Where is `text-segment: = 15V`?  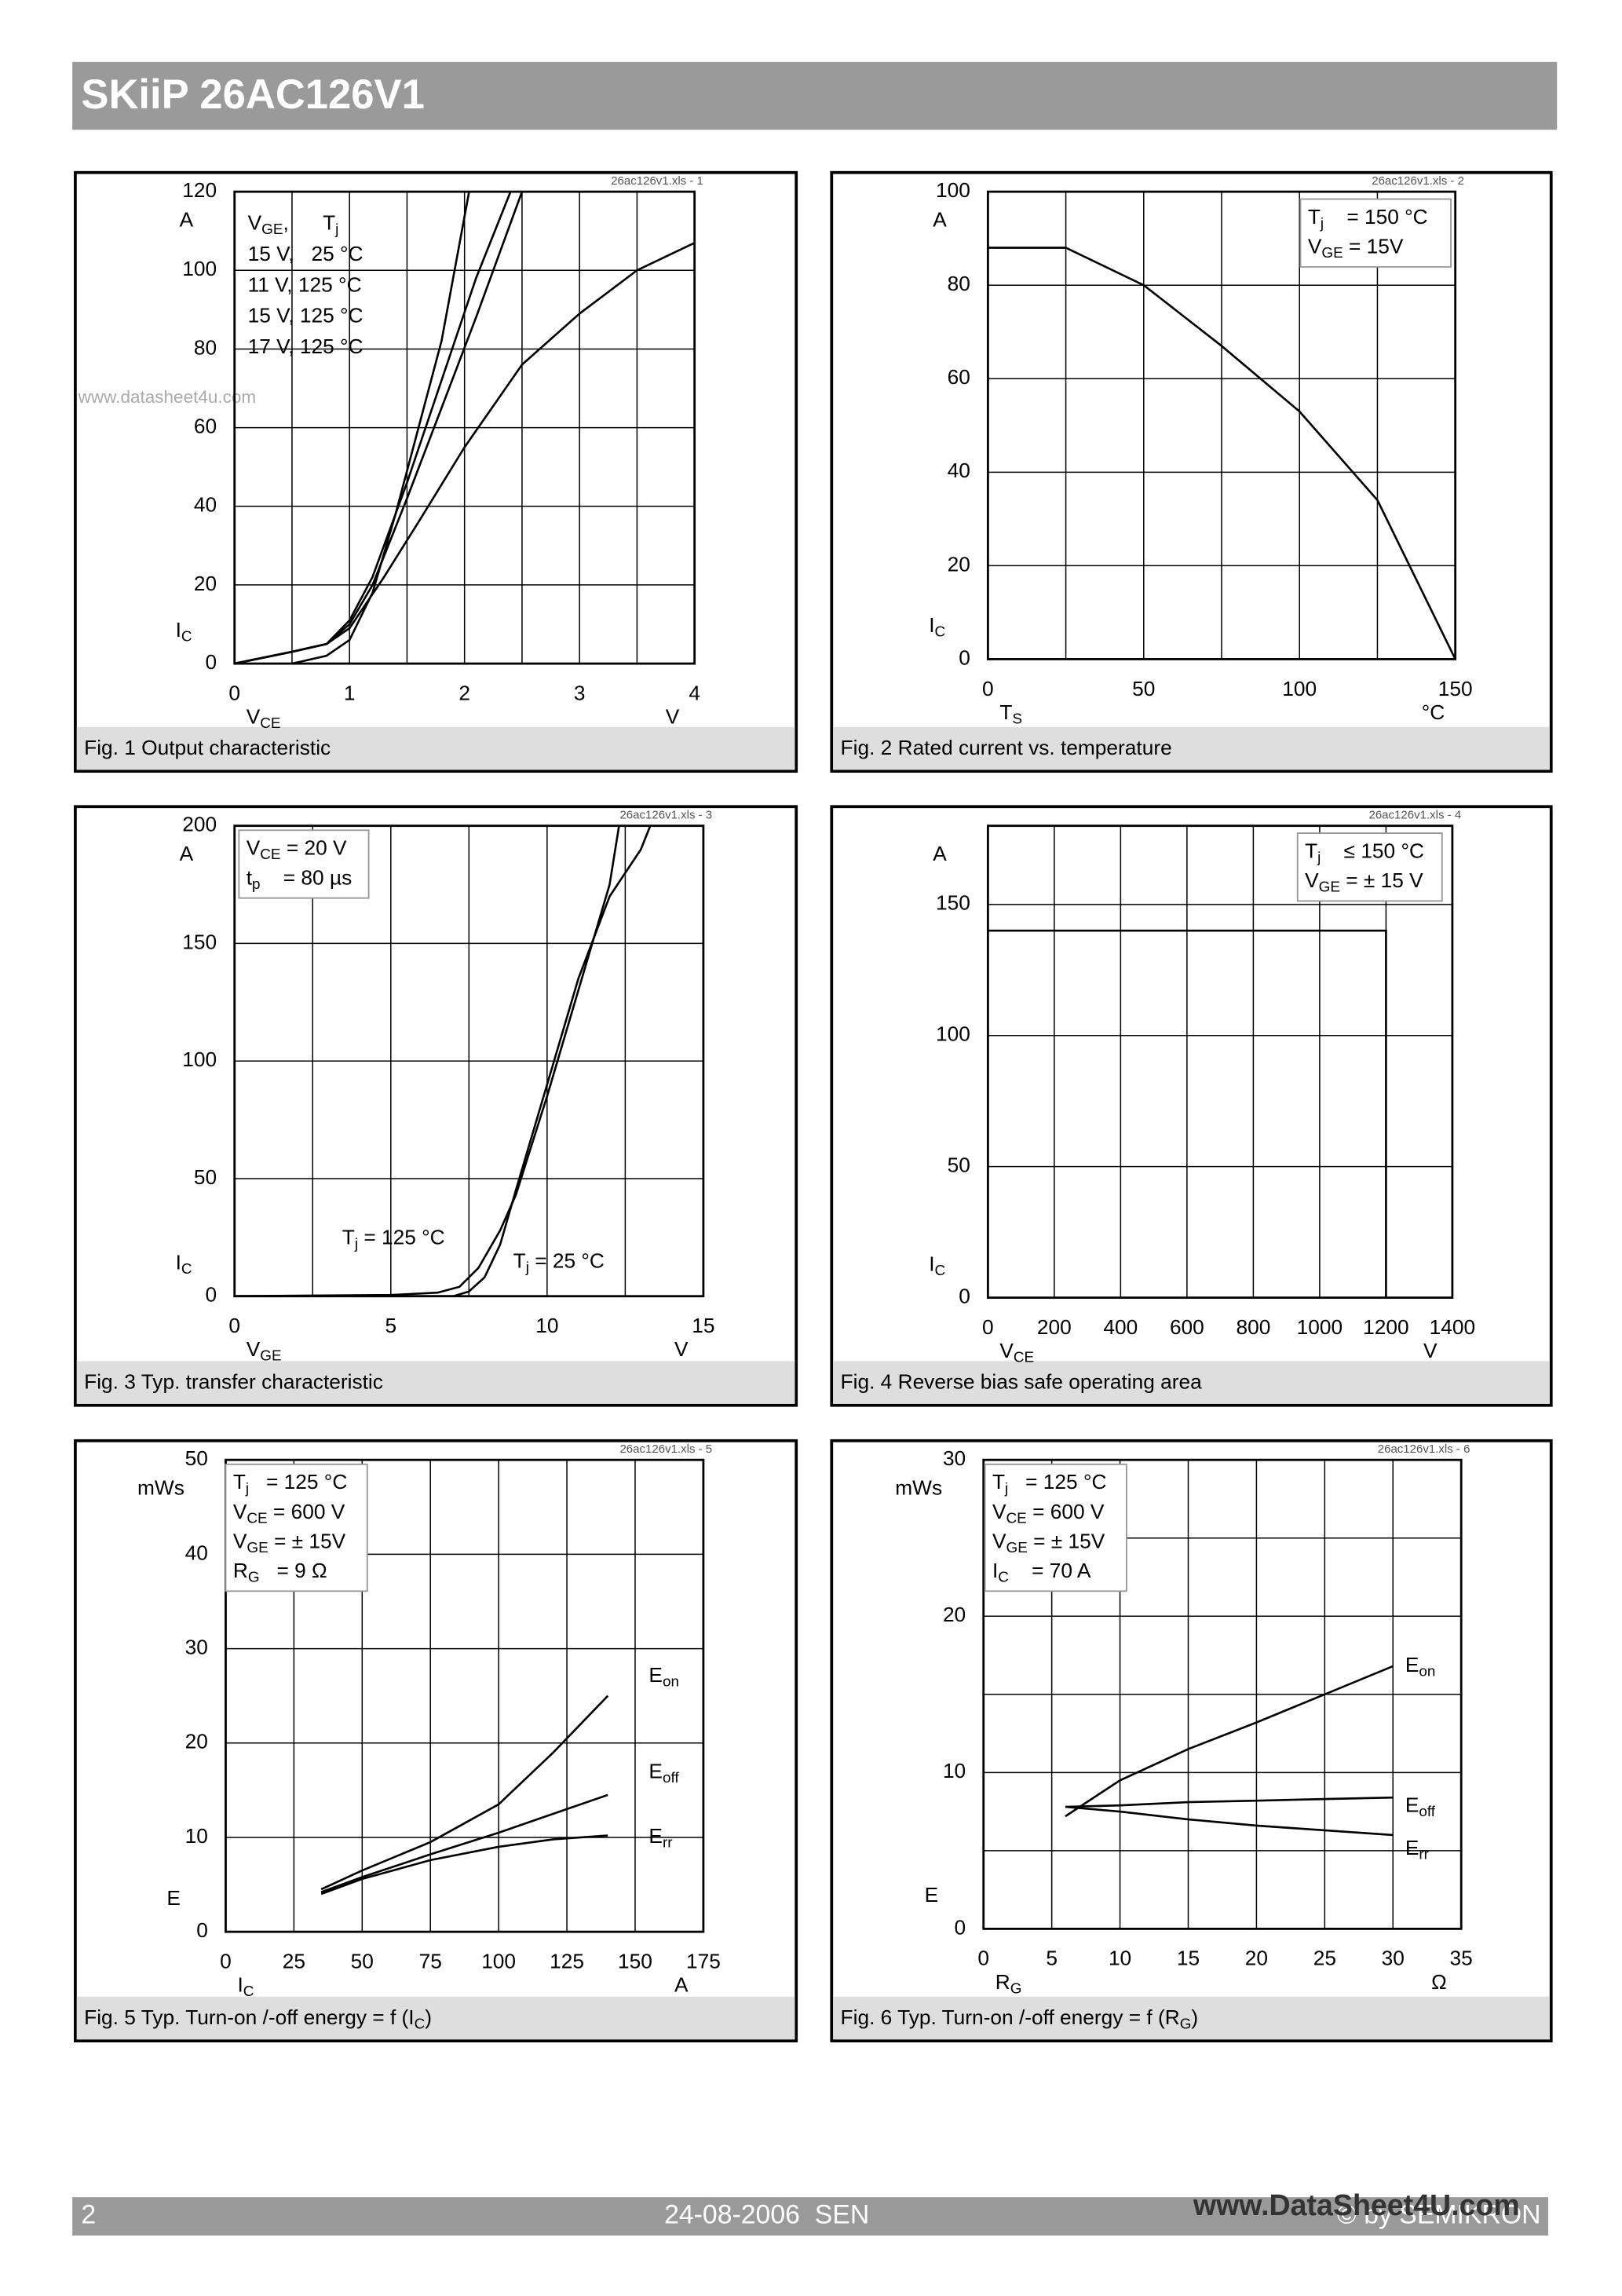 text-segment: = 15V is located at coordinates (1373, 246).